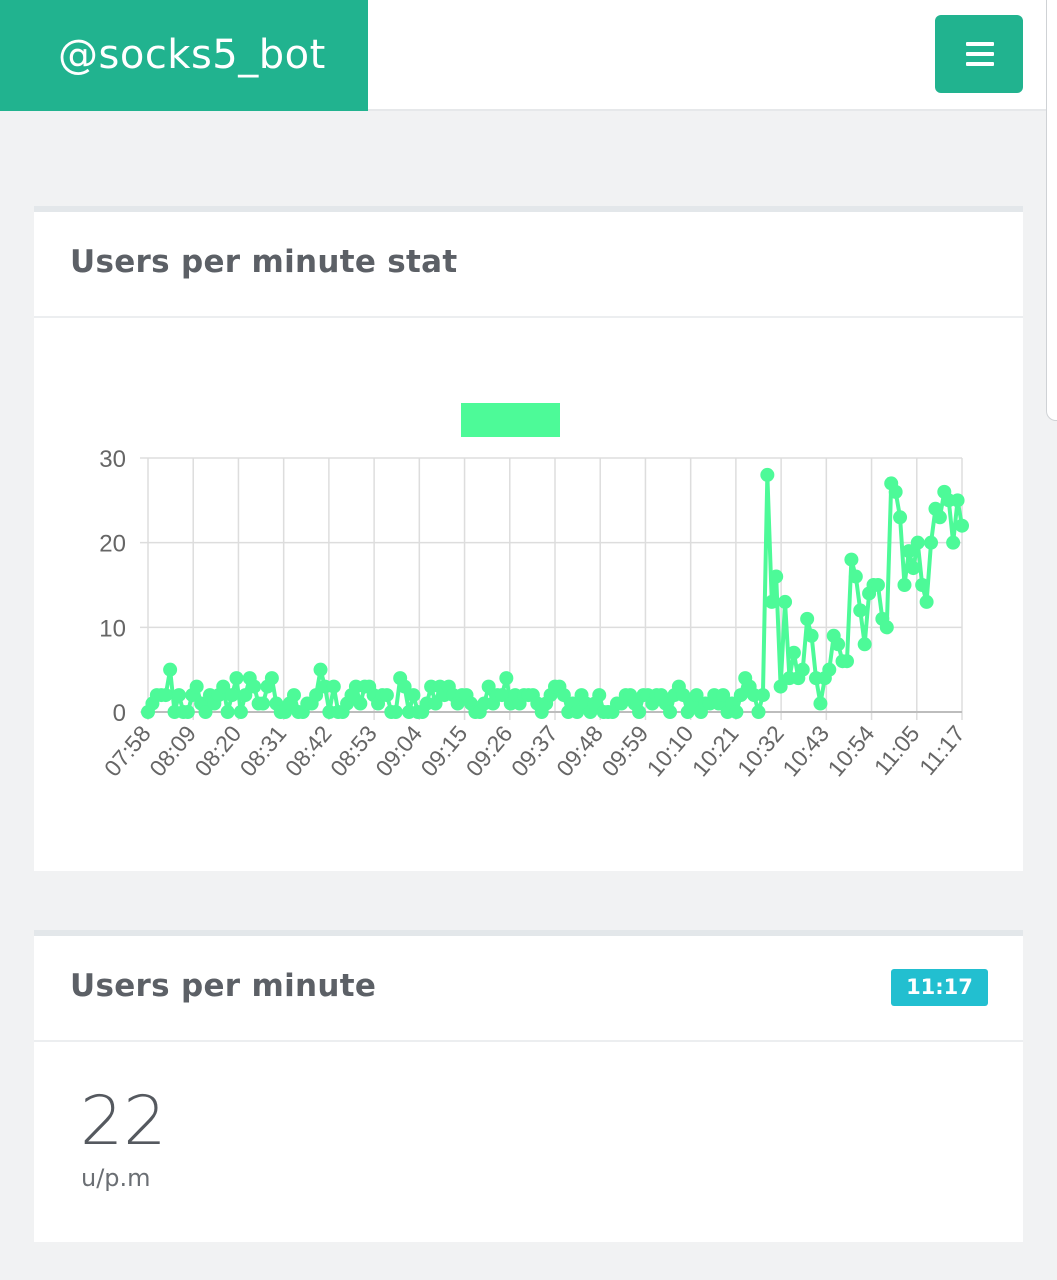 This screenshot has width=1057, height=1280. Describe the element at coordinates (1051, 210) in the screenshot. I see `scrollbar` at that location.